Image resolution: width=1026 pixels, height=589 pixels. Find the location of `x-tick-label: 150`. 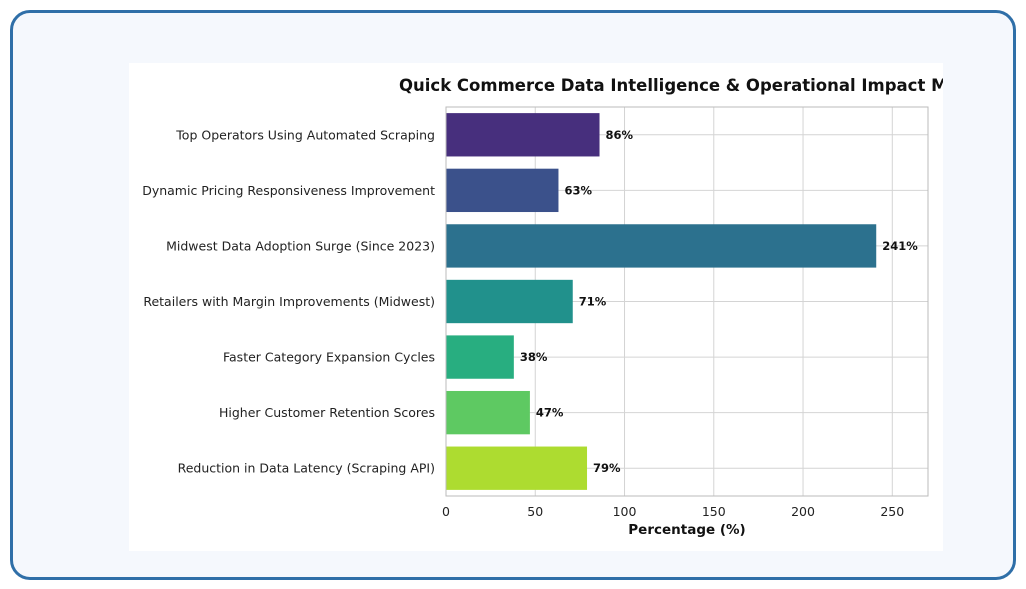

x-tick-label: 150 is located at coordinates (714, 511).